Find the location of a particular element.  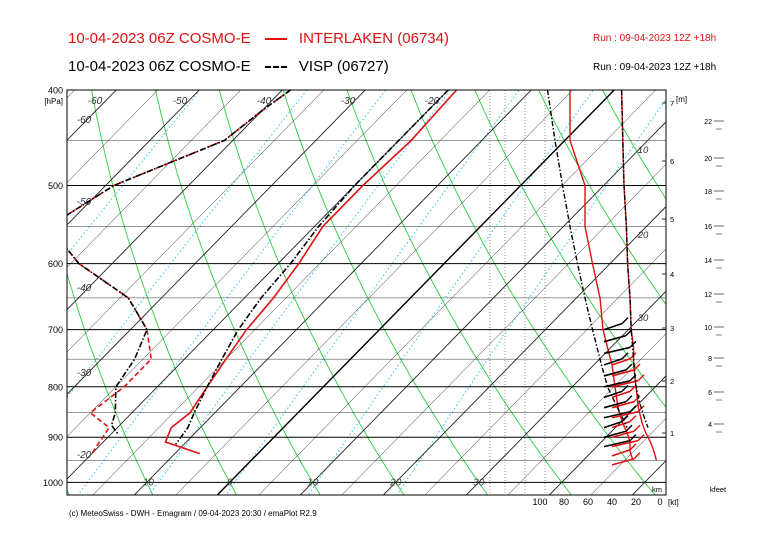

height-kfeet-label: 18 is located at coordinates (708, 192).